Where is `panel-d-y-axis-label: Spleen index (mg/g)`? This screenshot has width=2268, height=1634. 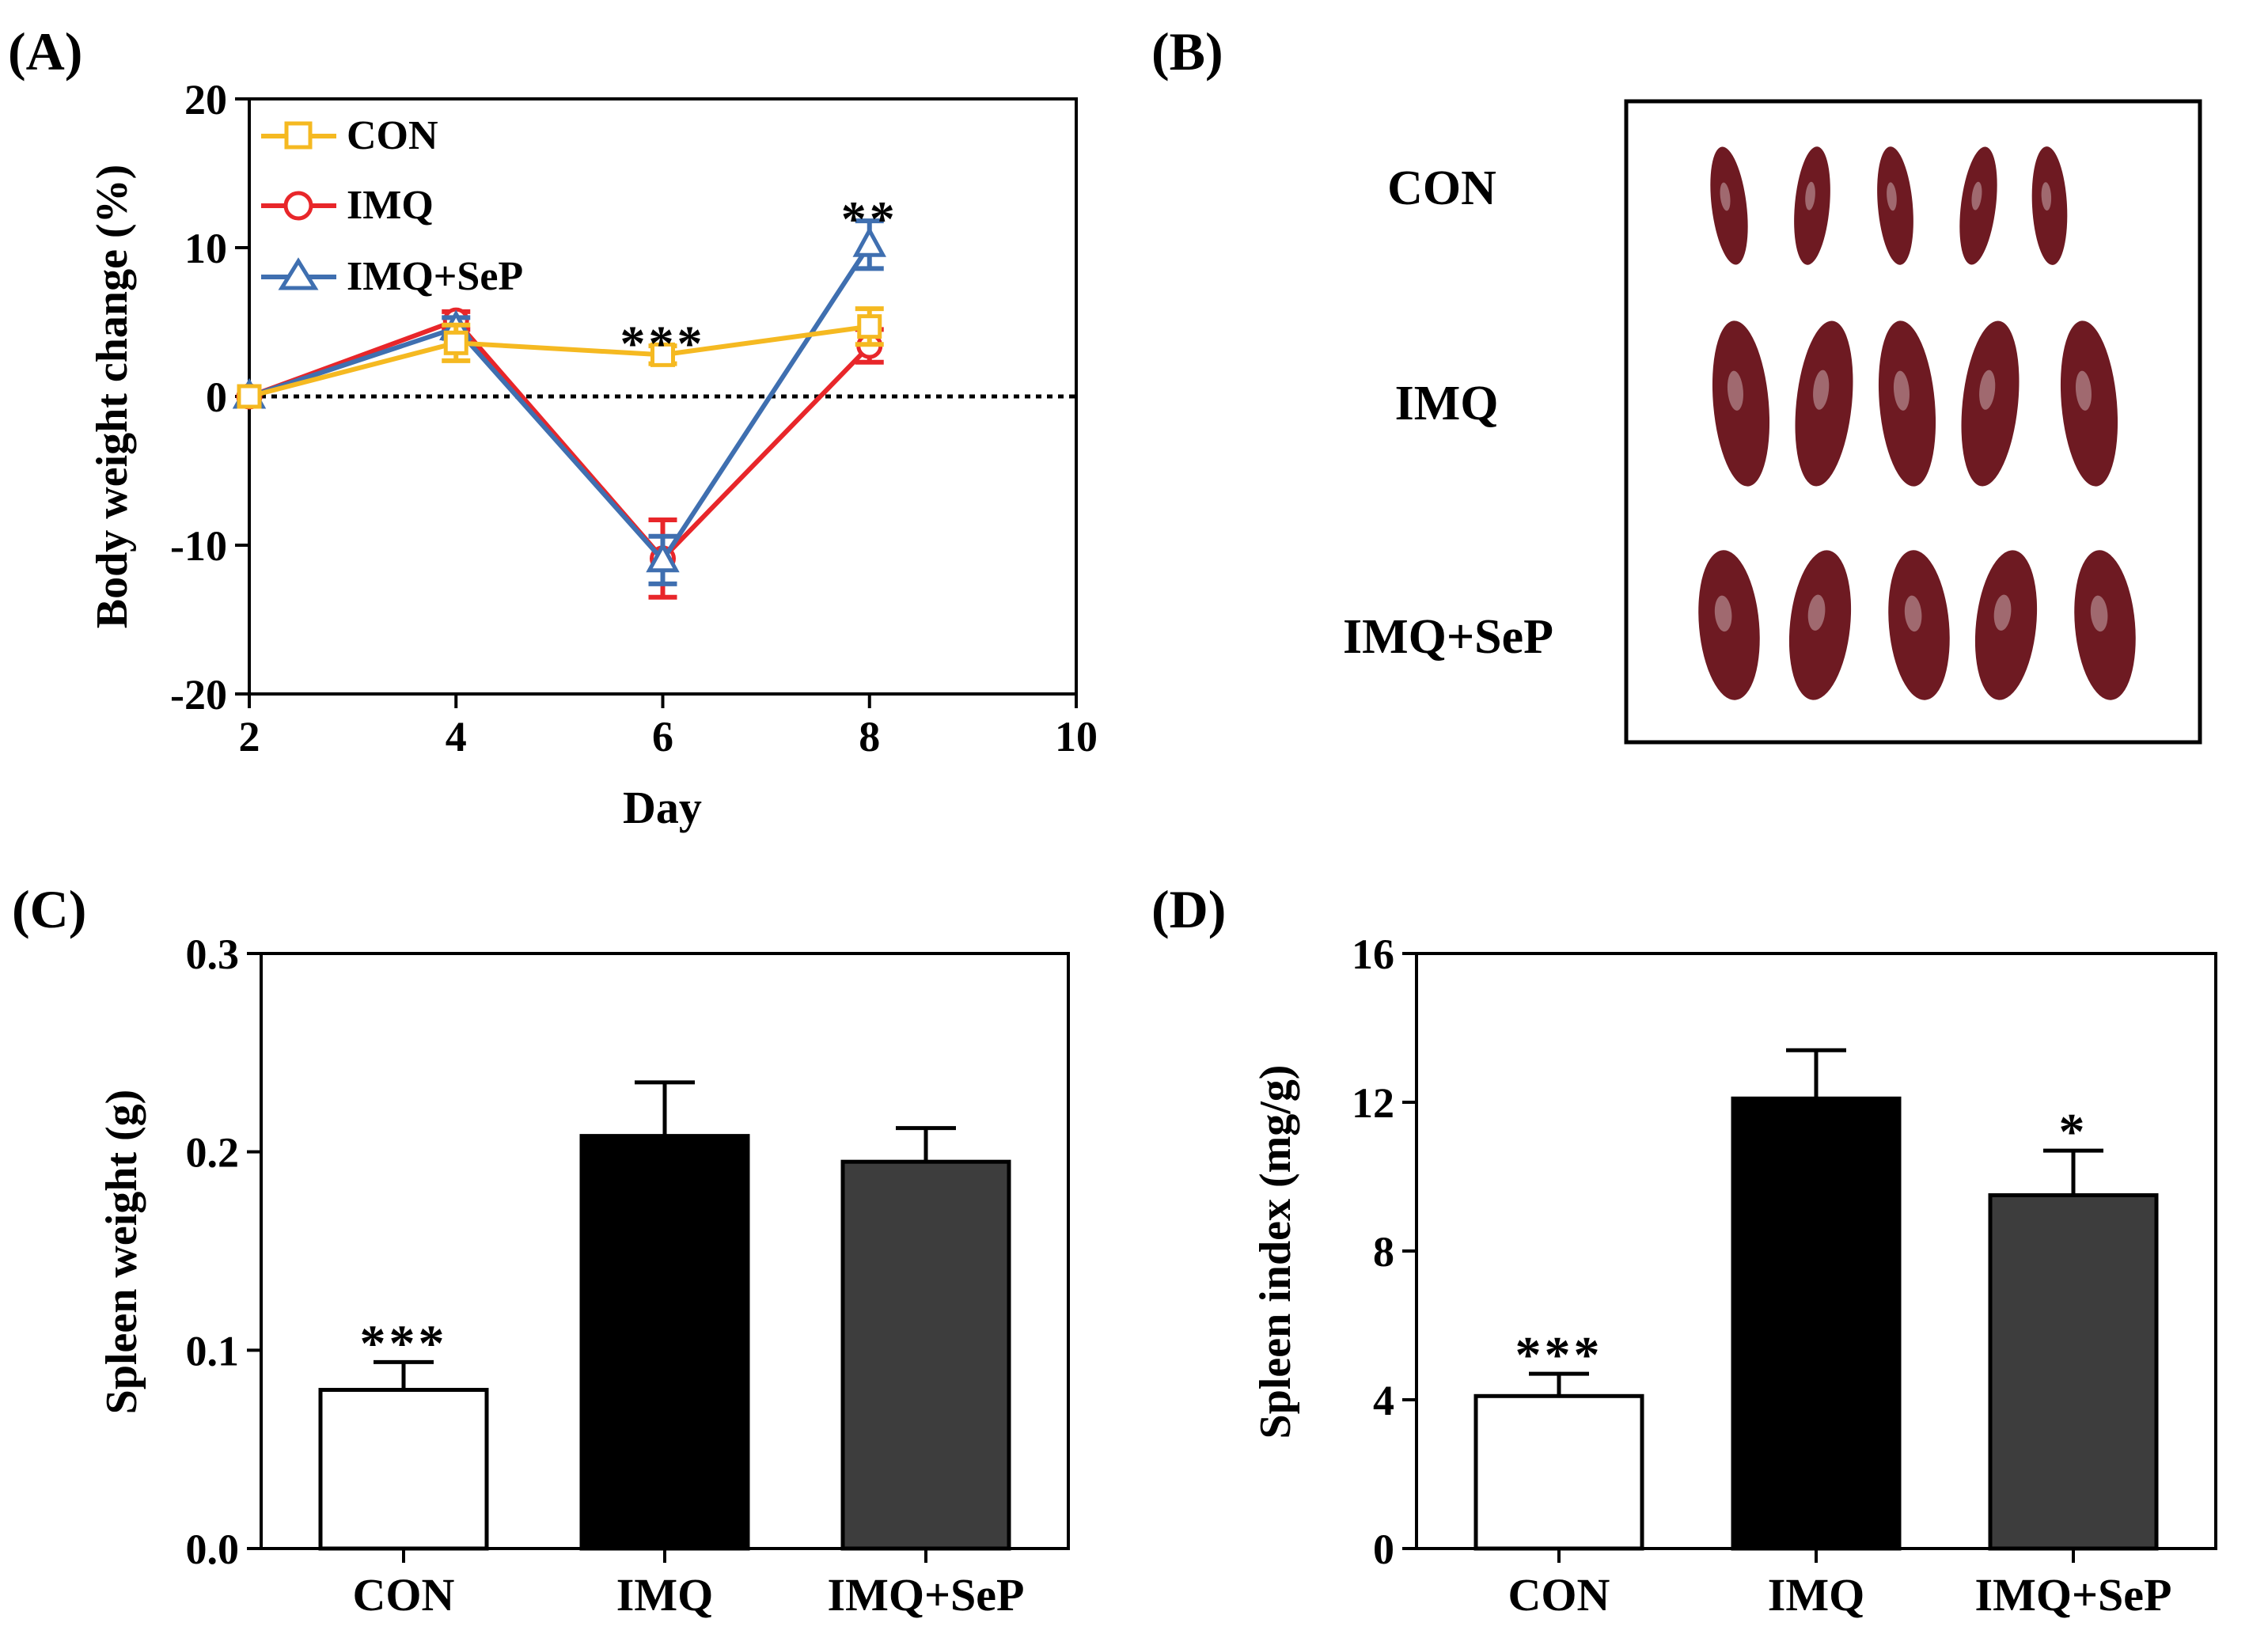 panel-d-y-axis-label: Spleen index (mg/g) is located at coordinates (1275, 1252).